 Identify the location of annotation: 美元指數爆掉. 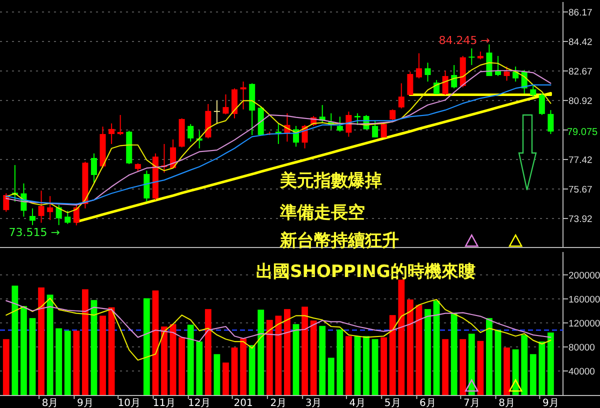
(330, 181).